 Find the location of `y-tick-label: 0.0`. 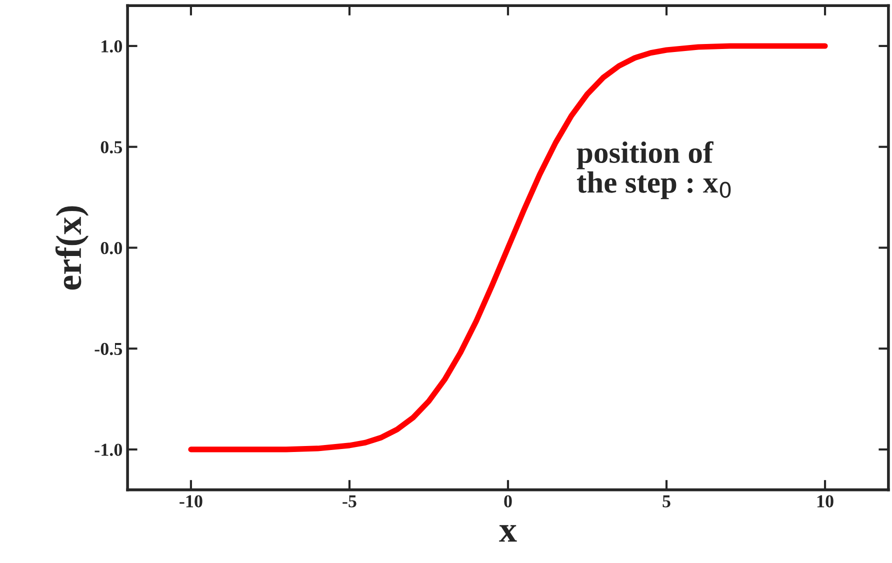

y-tick-label: 0.0 is located at coordinates (111, 248).